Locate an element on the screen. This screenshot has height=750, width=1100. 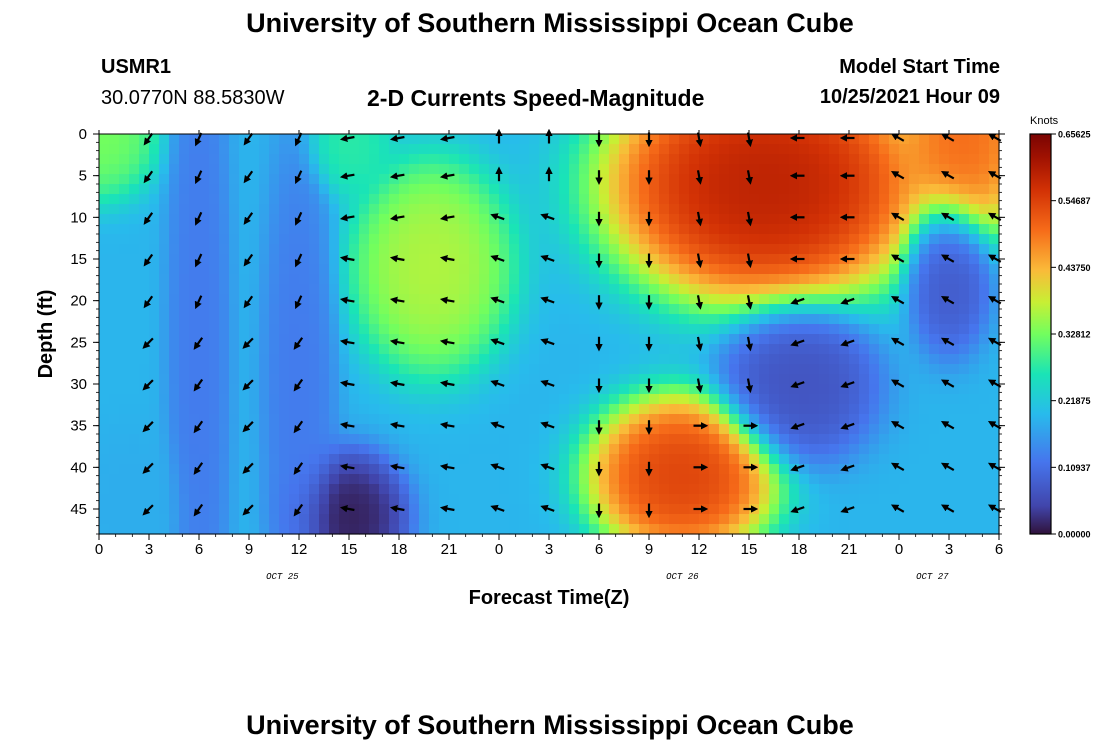
chart-subtitle: 2-D Currents Speed-Magnitude is located at coordinates (536, 98).